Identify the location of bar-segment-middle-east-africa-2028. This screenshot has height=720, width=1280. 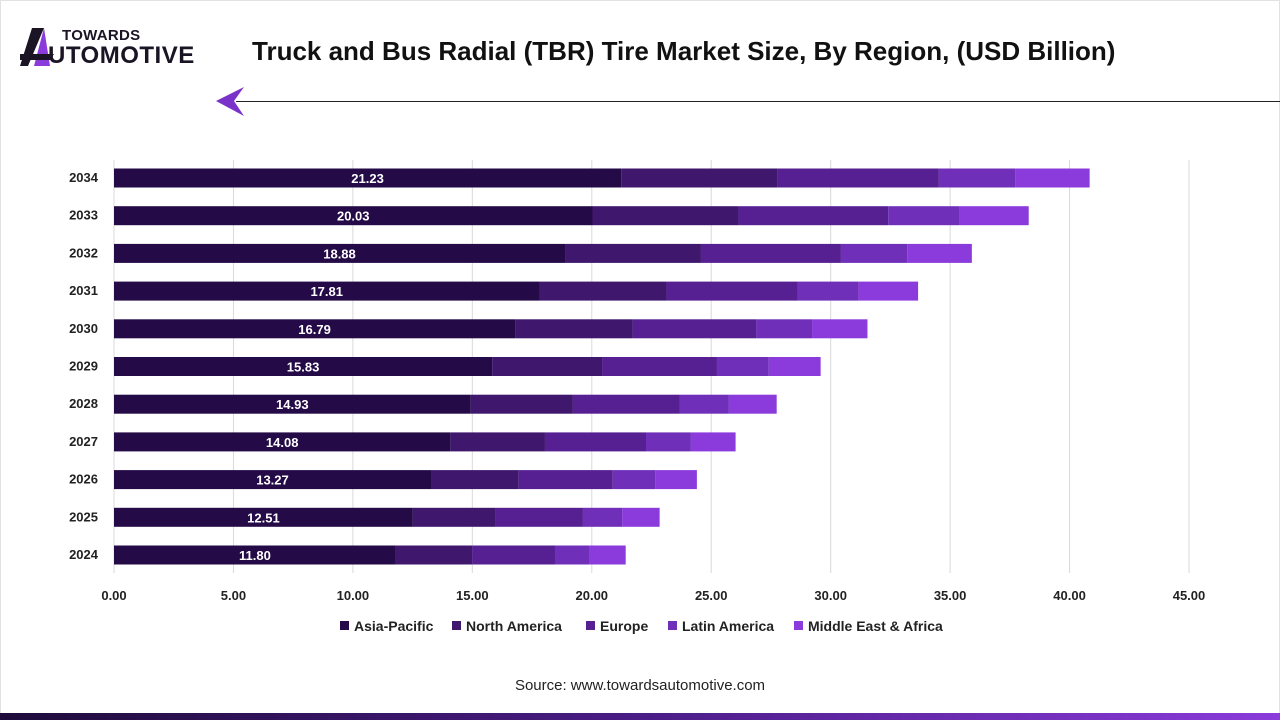
(752, 404).